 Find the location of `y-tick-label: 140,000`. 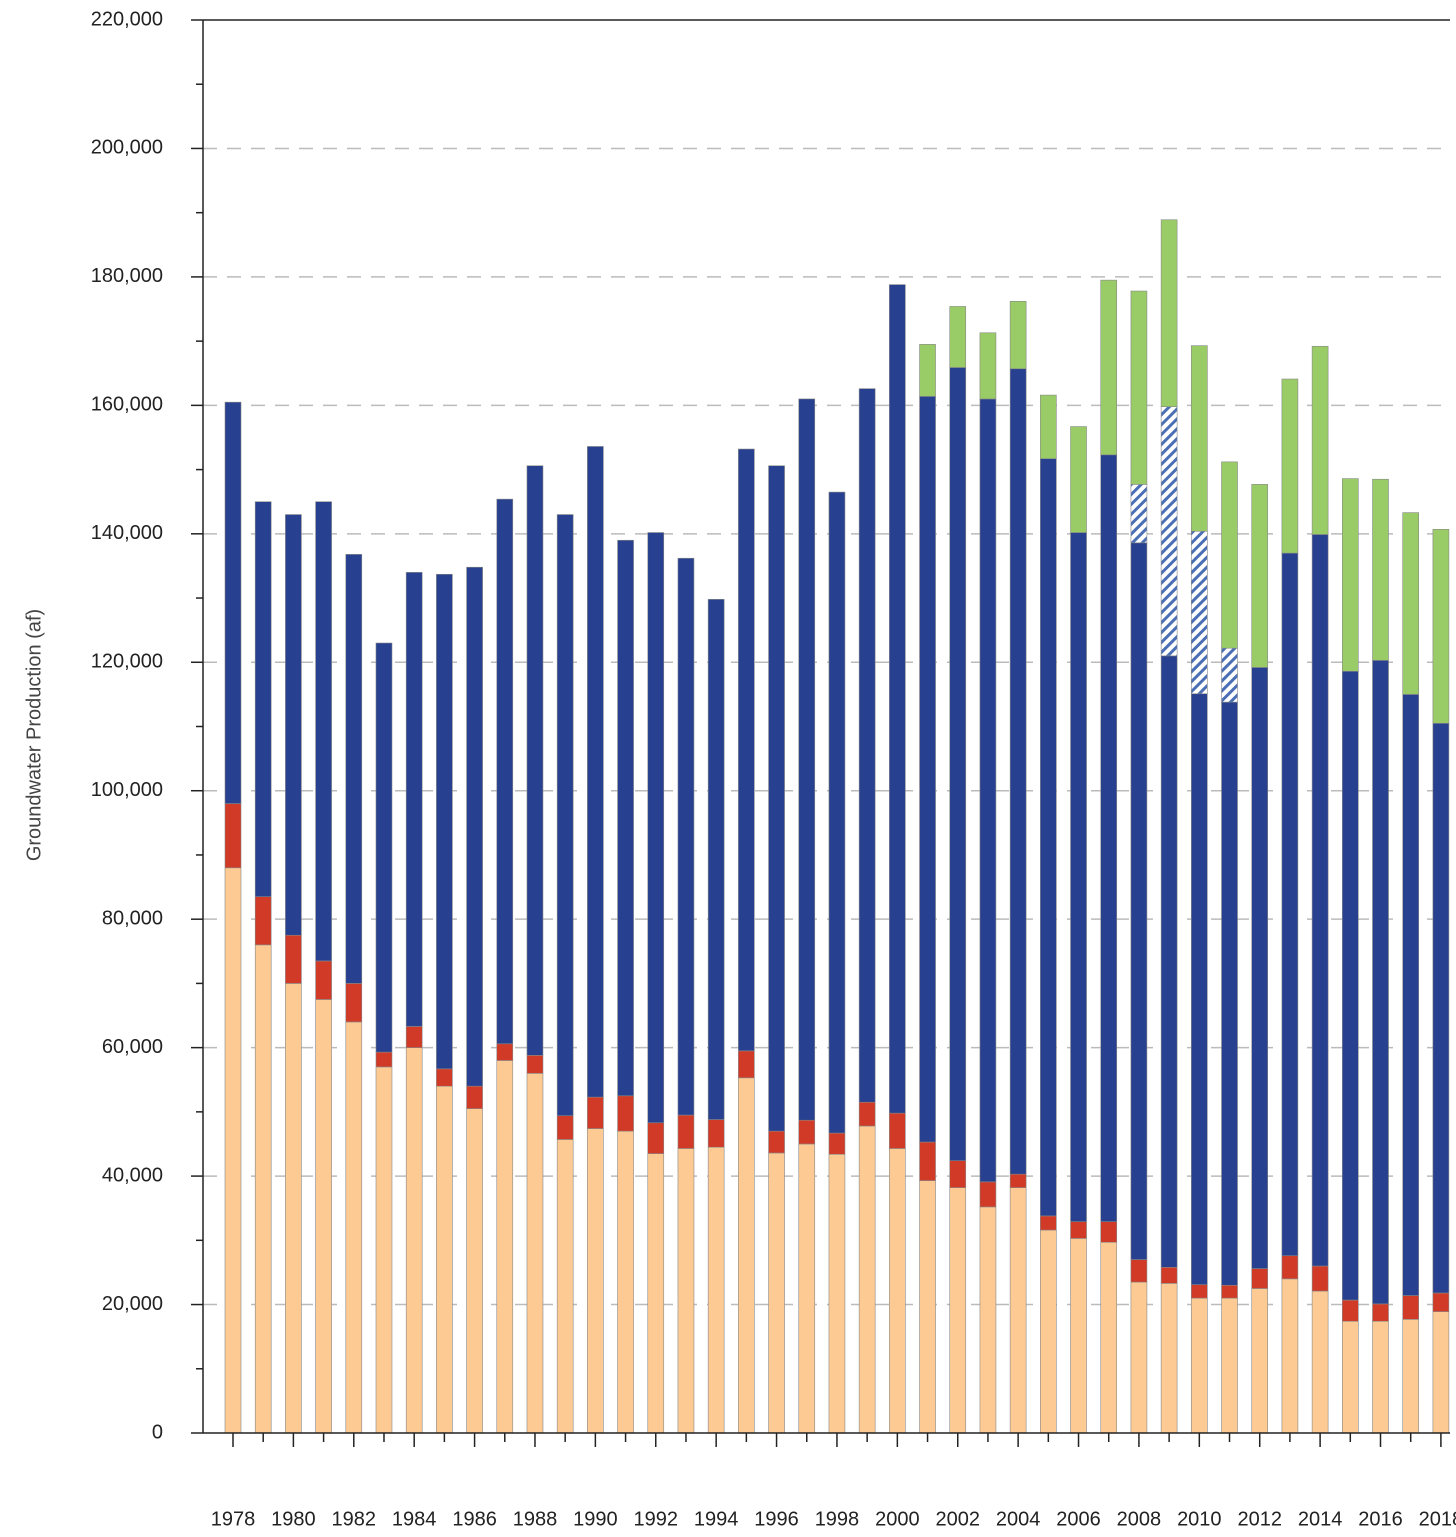

y-tick-label: 140,000 is located at coordinates (127, 533).